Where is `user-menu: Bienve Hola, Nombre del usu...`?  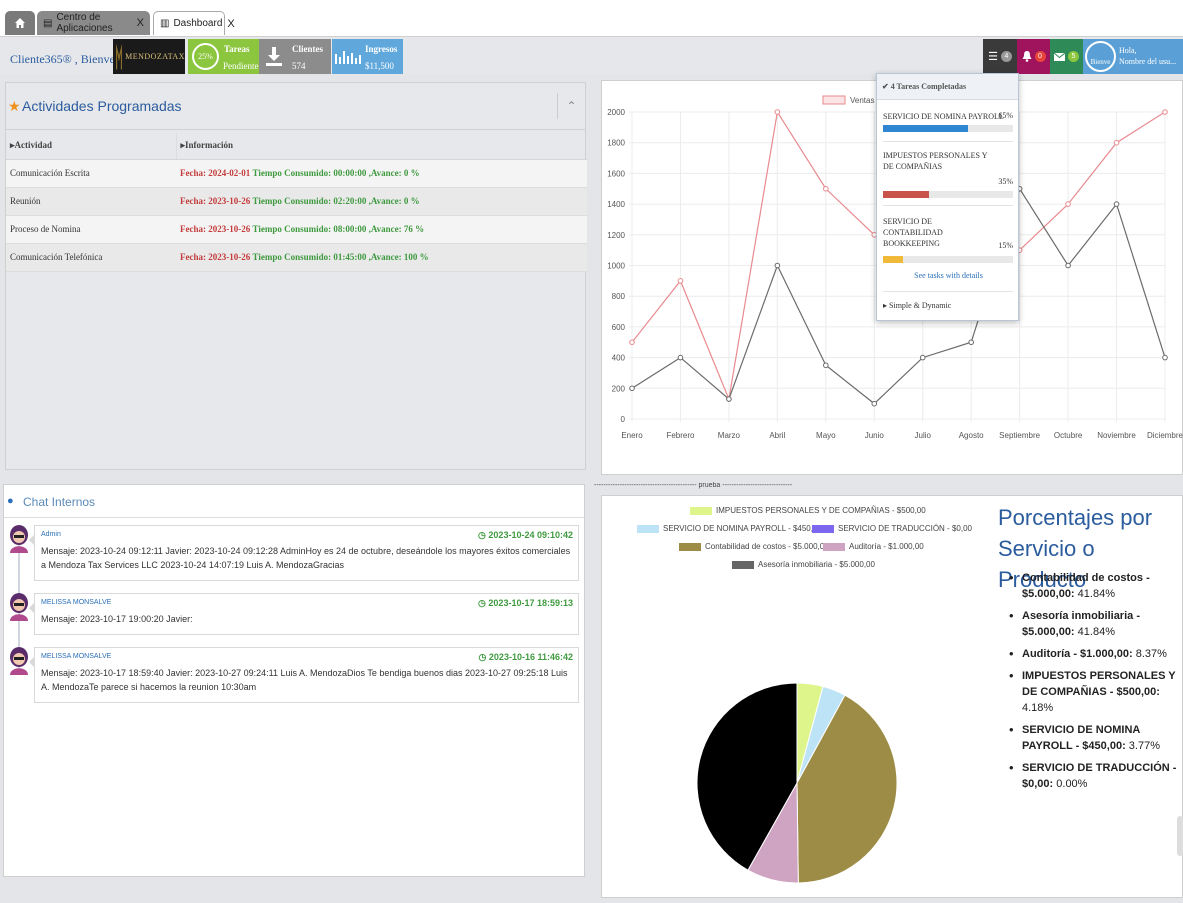 user-menu: Bienve Hola, Nombre del usu... is located at coordinates (1133, 56).